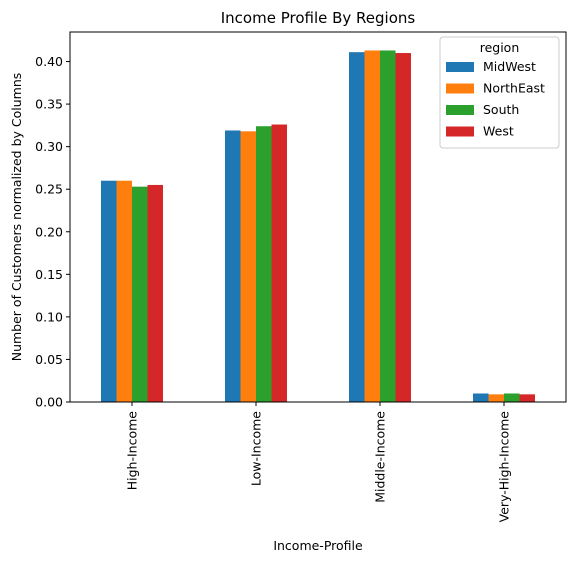 The height and width of the screenshot is (564, 576). Describe the element at coordinates (512, 397) in the screenshot. I see `bar-very-high-income-south` at that location.